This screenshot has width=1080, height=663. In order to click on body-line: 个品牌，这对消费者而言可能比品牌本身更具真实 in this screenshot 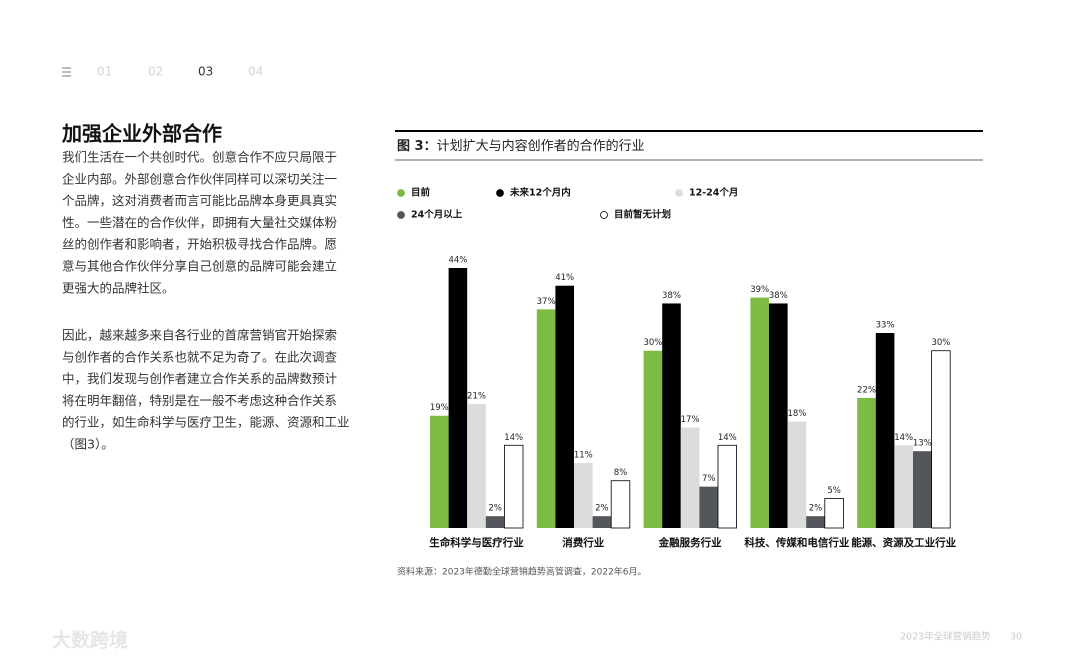, I will do `click(199, 200)`.